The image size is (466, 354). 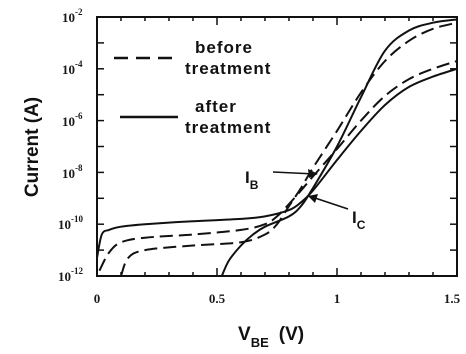 I want to click on x-tick-labels: 0 0.5 1 1.5, so click(x=277, y=298).